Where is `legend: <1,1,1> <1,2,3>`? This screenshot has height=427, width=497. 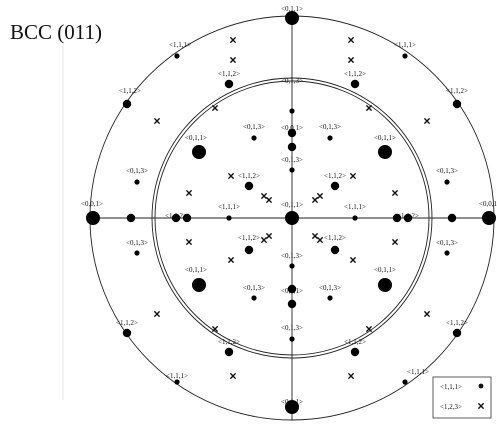 legend: <1,1,1> <1,2,3> is located at coordinates (462, 397).